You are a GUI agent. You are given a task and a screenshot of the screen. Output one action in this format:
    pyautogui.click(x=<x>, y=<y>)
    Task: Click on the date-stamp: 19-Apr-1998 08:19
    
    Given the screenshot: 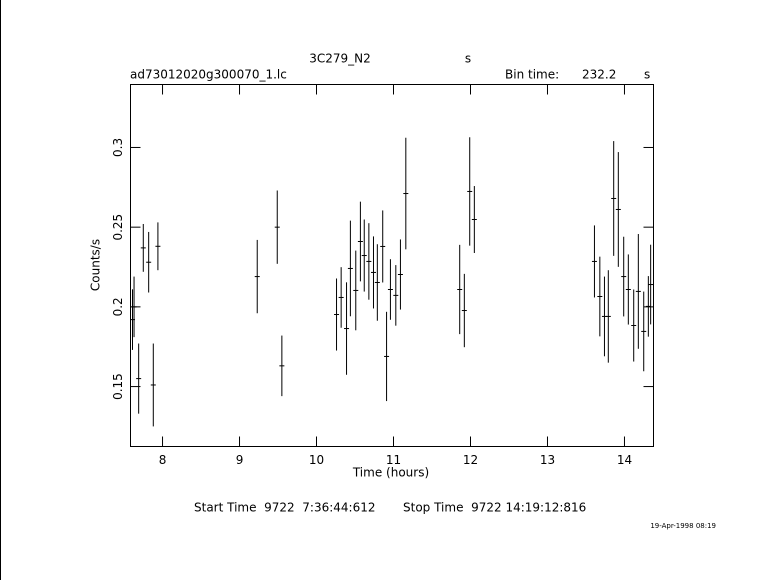 What is the action you would take?
    pyautogui.click(x=683, y=526)
    